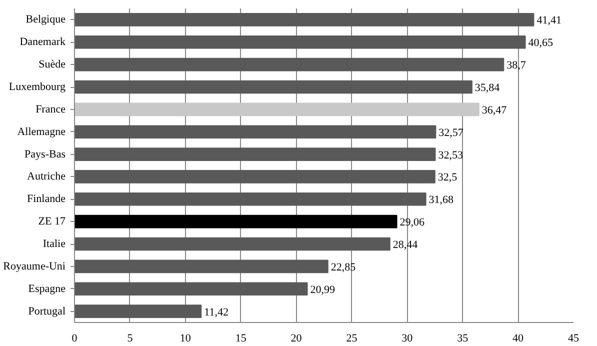 The width and height of the screenshot is (597, 346). I want to click on y-tick-label: Finlande, so click(46, 199).